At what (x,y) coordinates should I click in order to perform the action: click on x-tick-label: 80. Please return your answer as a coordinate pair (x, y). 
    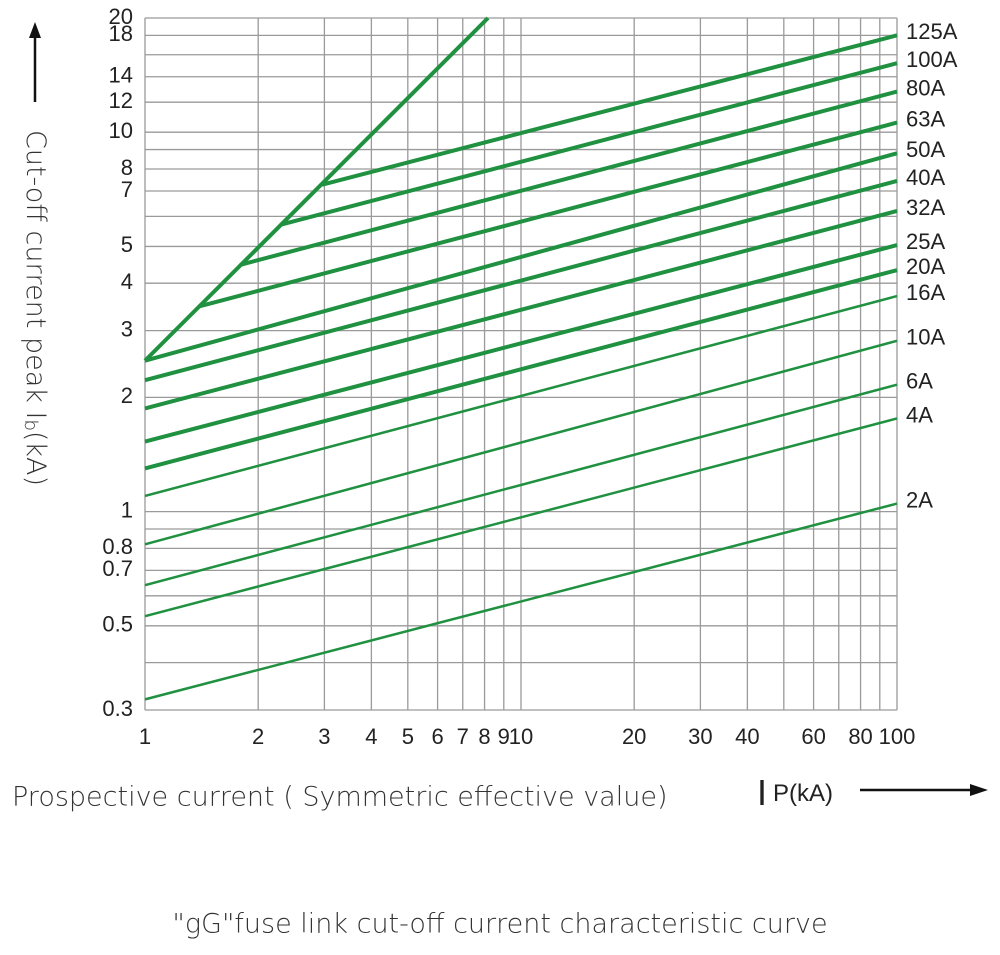
    Looking at the image, I should click on (860, 736).